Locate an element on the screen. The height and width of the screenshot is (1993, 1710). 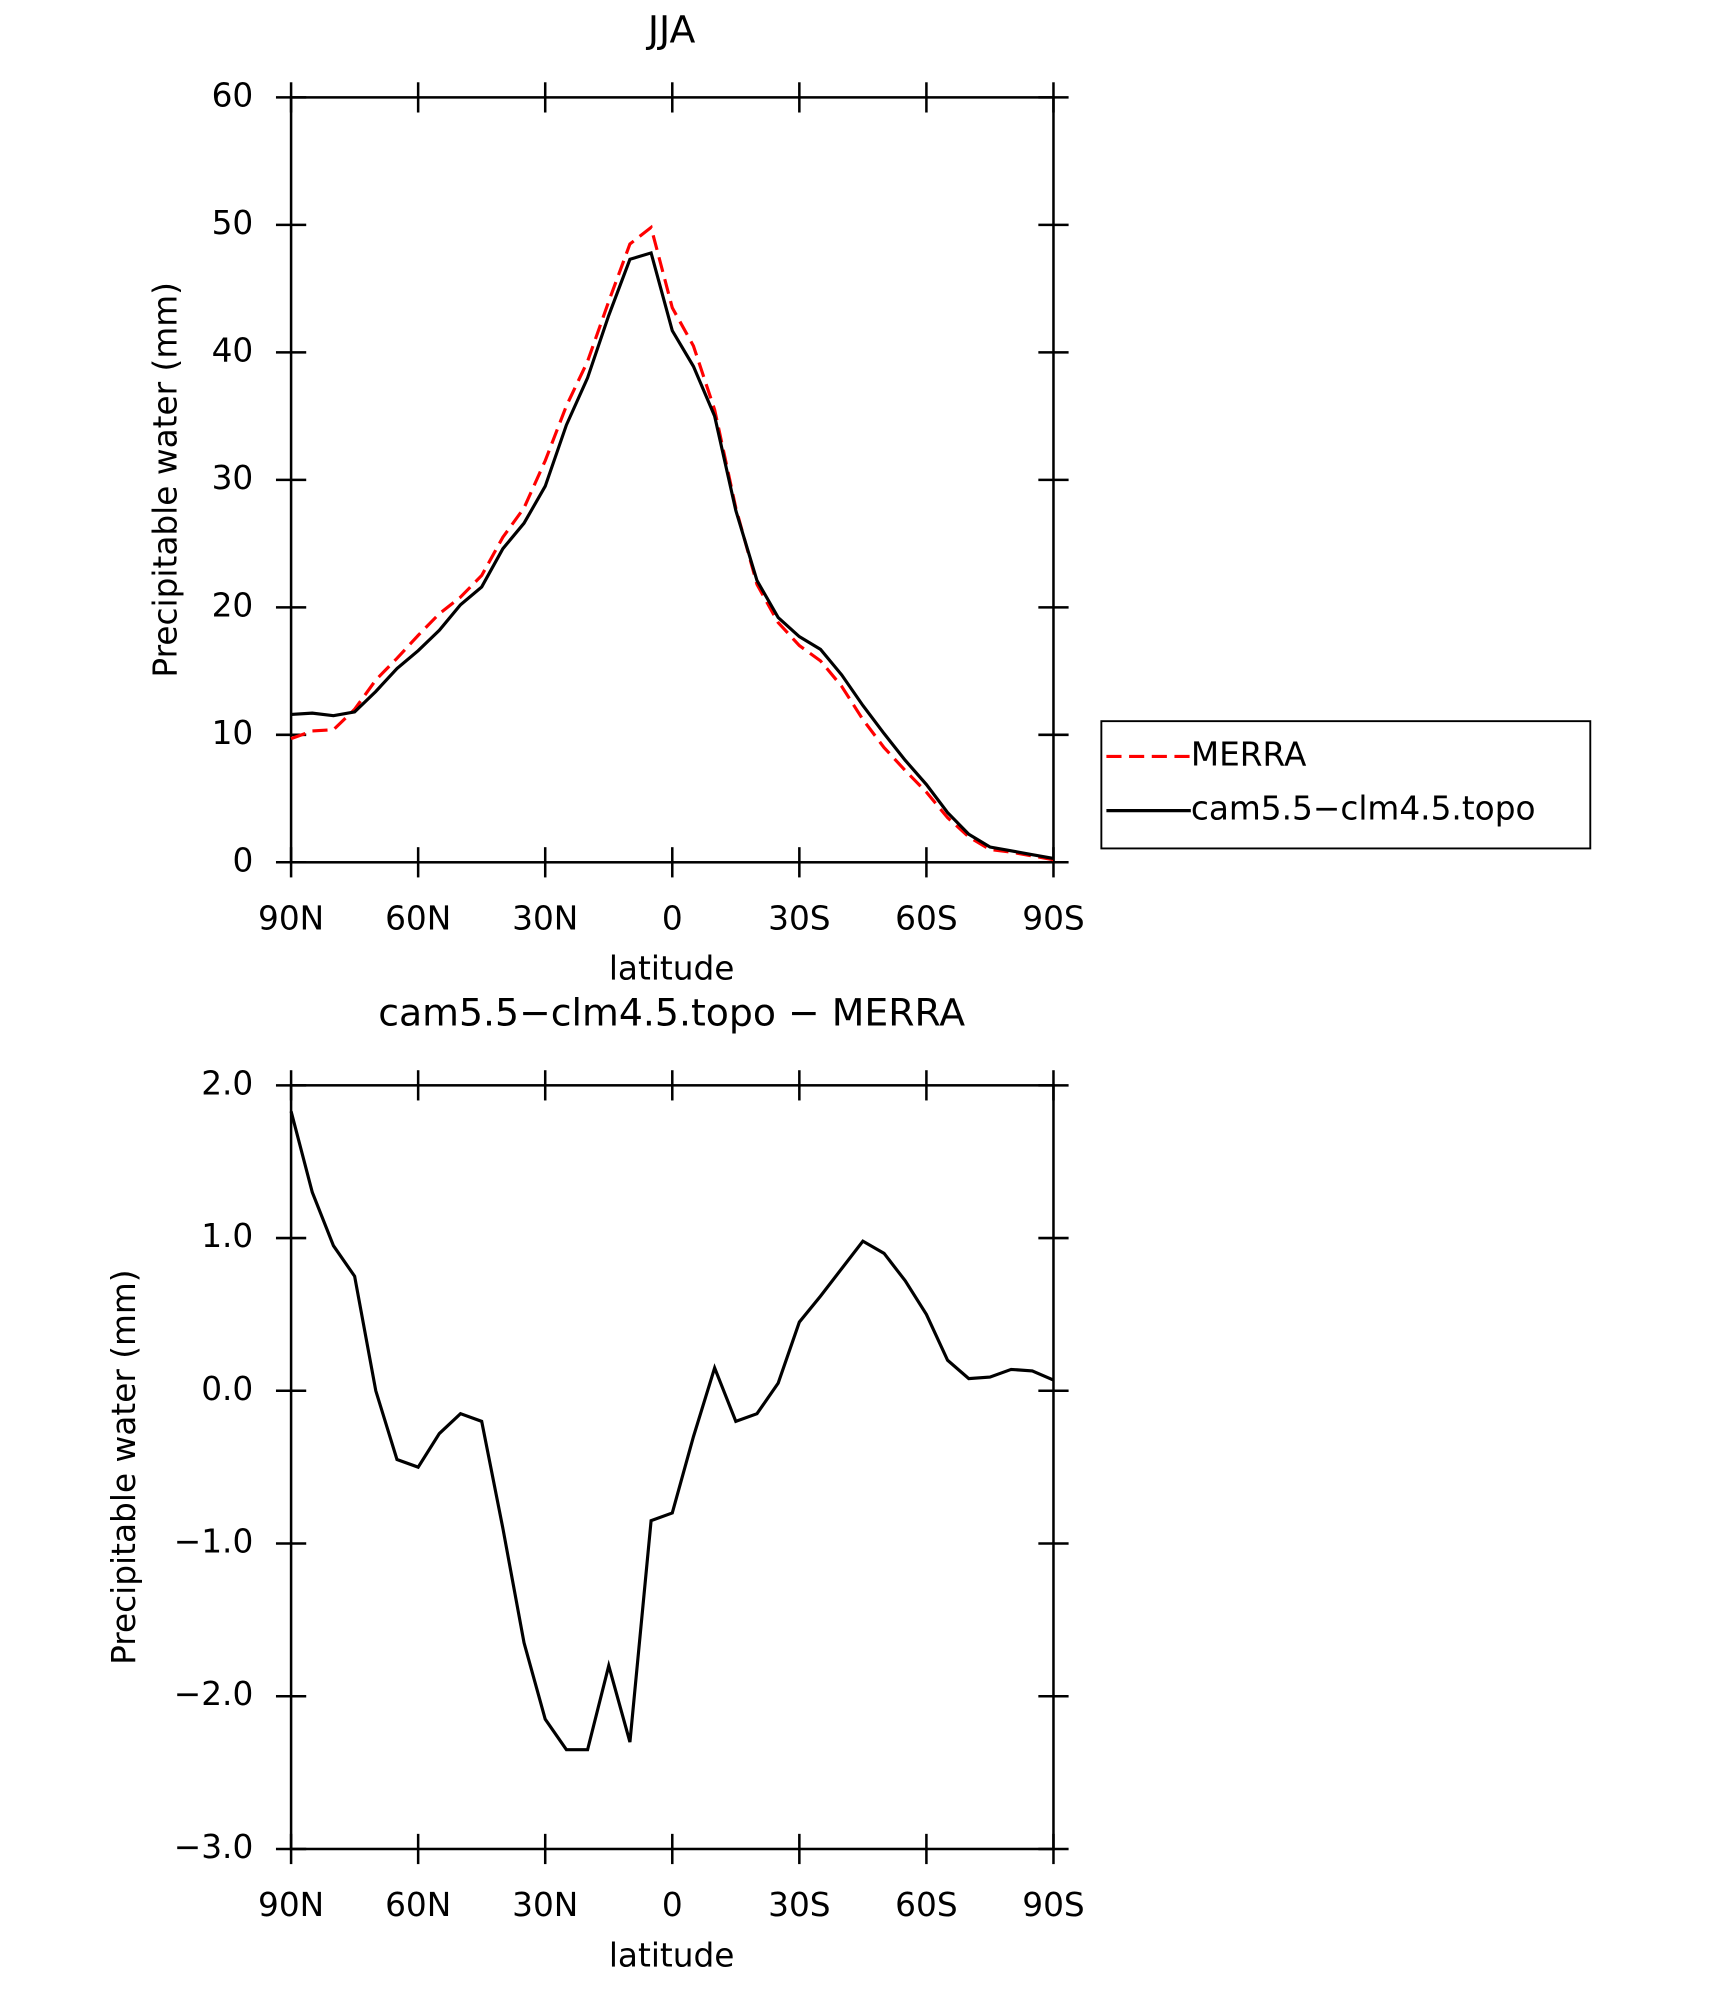
y-tick-label: −2.0 is located at coordinates (214, 1694).